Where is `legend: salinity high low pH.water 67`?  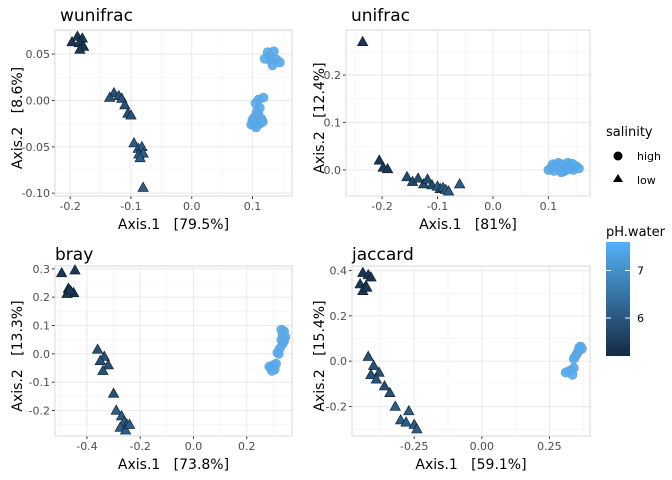 legend: salinity high low pH.water 67 is located at coordinates (636, 240).